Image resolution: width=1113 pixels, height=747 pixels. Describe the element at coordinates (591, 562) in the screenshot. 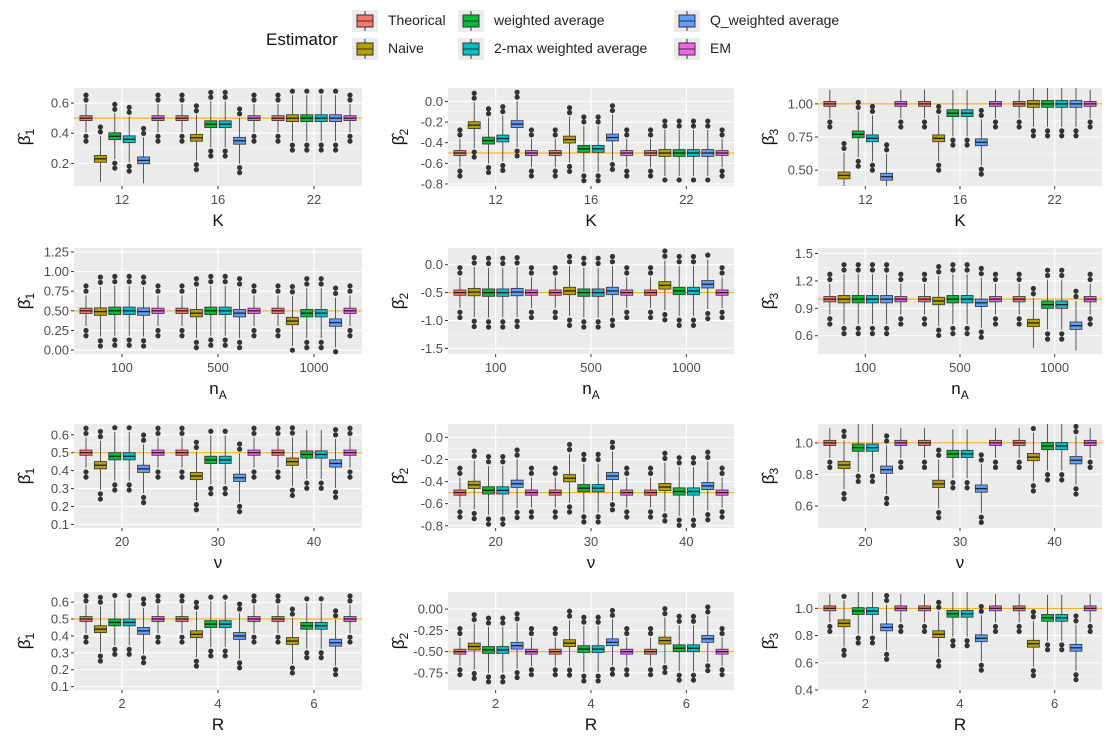

I see `x-axis-title: ν` at that location.